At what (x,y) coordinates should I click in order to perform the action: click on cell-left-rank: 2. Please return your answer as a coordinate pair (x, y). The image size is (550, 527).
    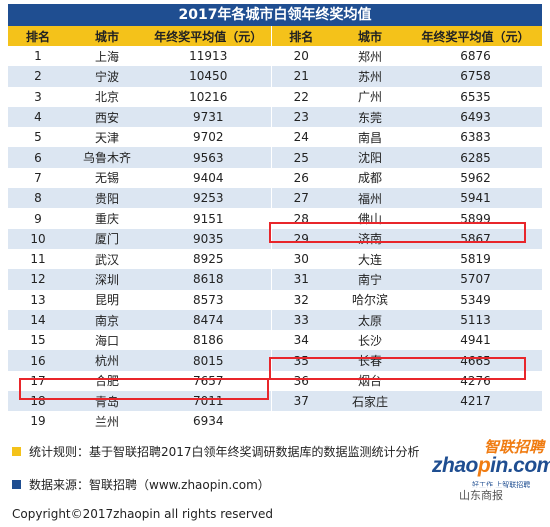
    Looking at the image, I should click on (38, 76).